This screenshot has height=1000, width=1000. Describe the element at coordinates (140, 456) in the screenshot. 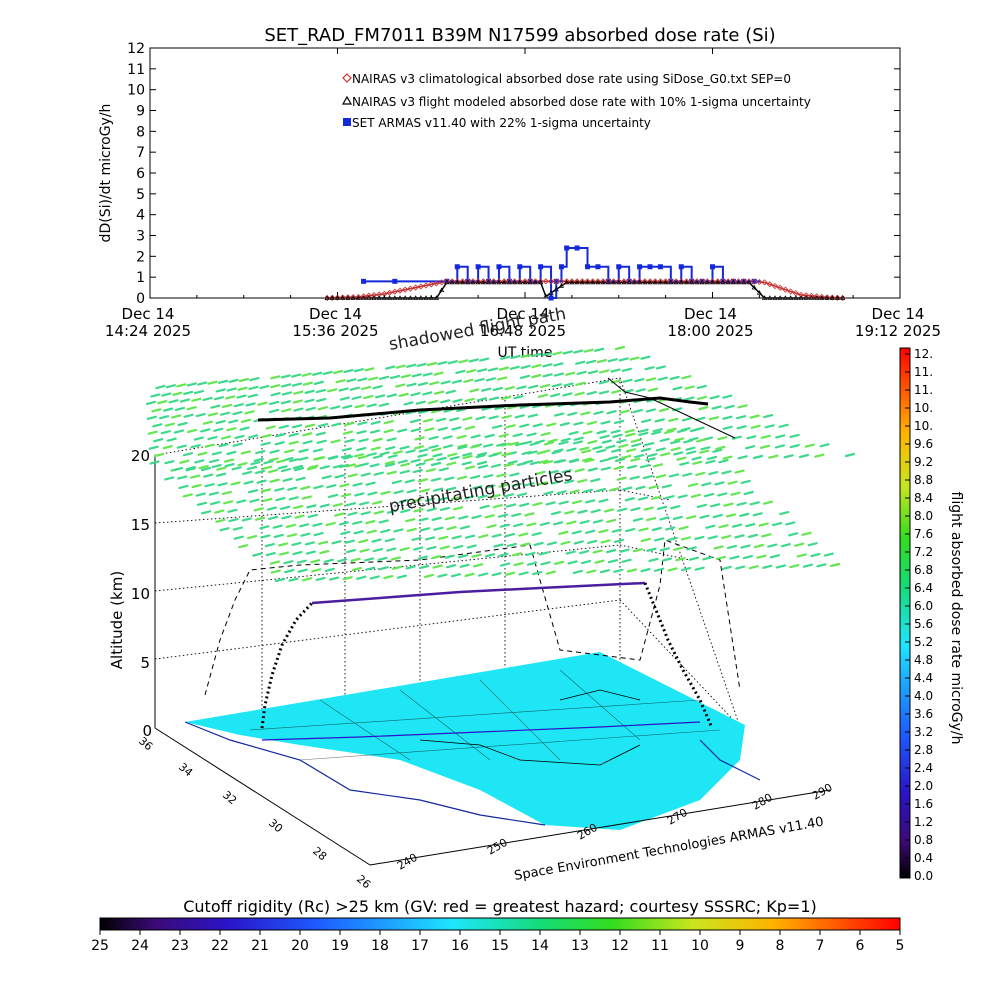

I see `z-tick-label: 20` at that location.